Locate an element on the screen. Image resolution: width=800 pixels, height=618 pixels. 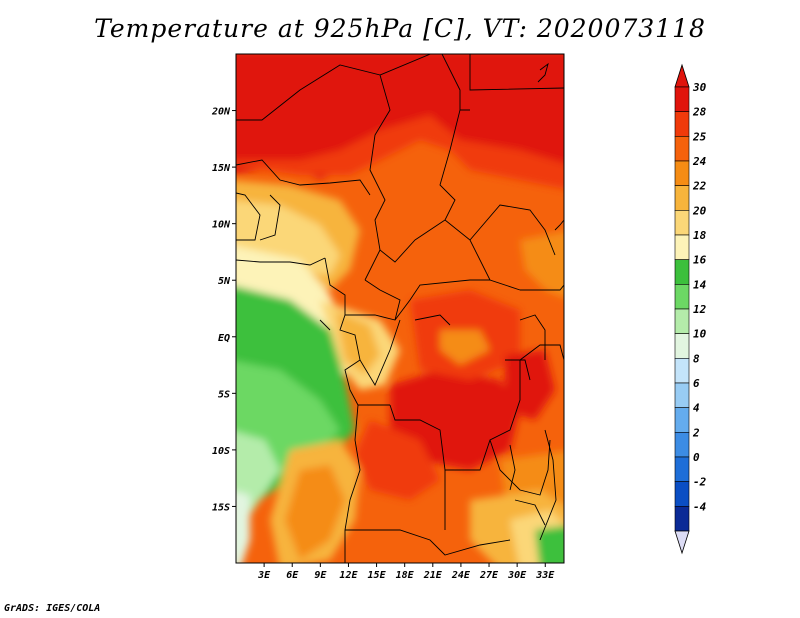
lat-tick-label: 15N is located at coordinates (221, 168).